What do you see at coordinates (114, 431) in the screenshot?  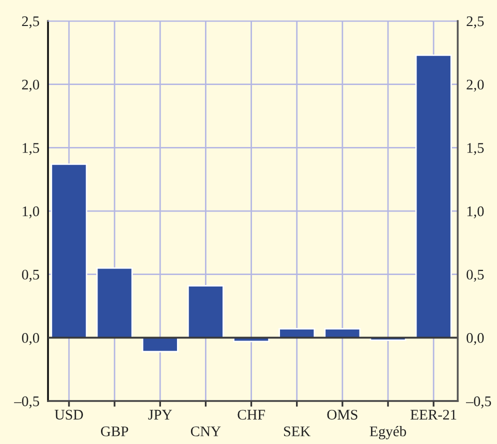 I see `x-tick-label: GBP` at bounding box center [114, 431].